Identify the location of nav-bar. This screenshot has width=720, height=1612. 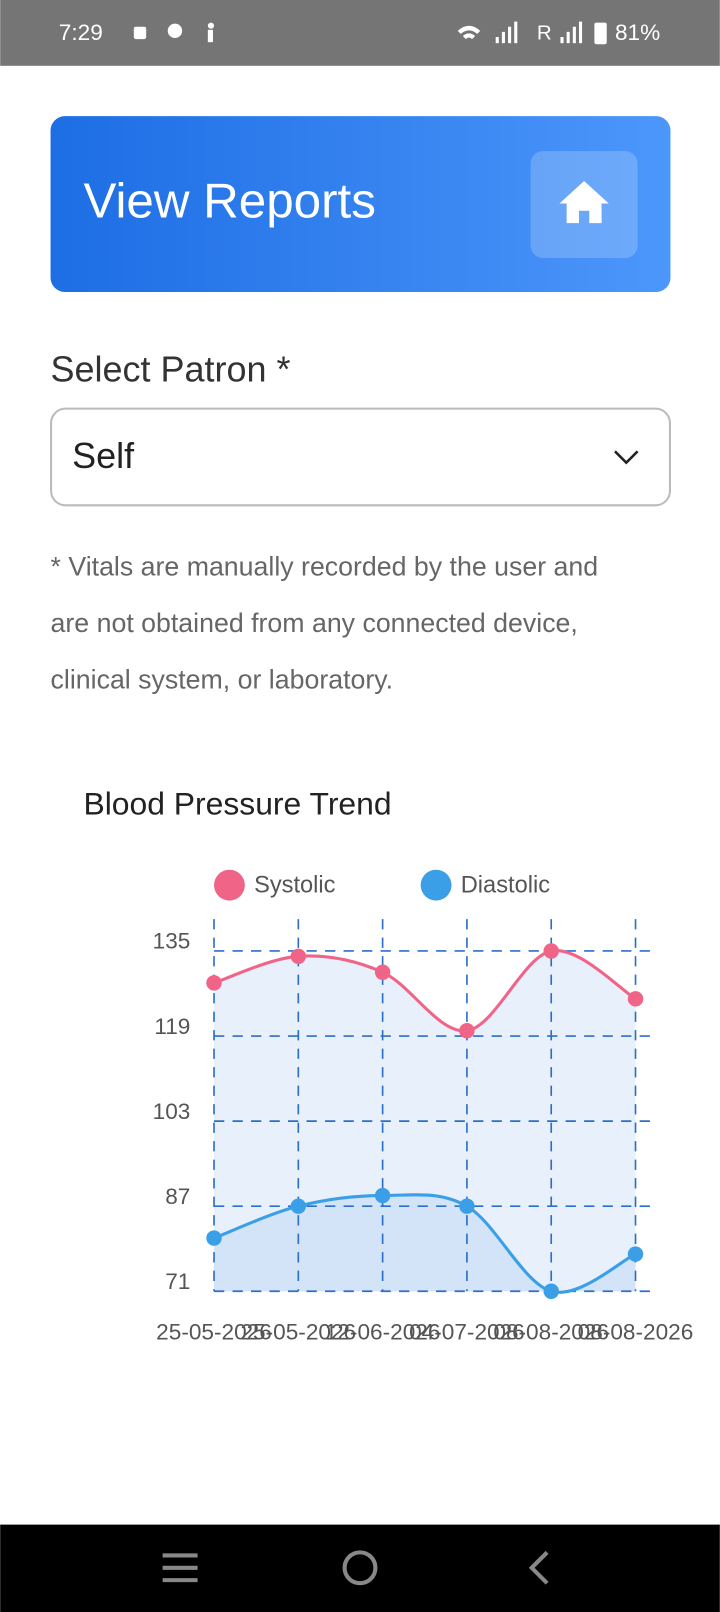
(360, 1568).